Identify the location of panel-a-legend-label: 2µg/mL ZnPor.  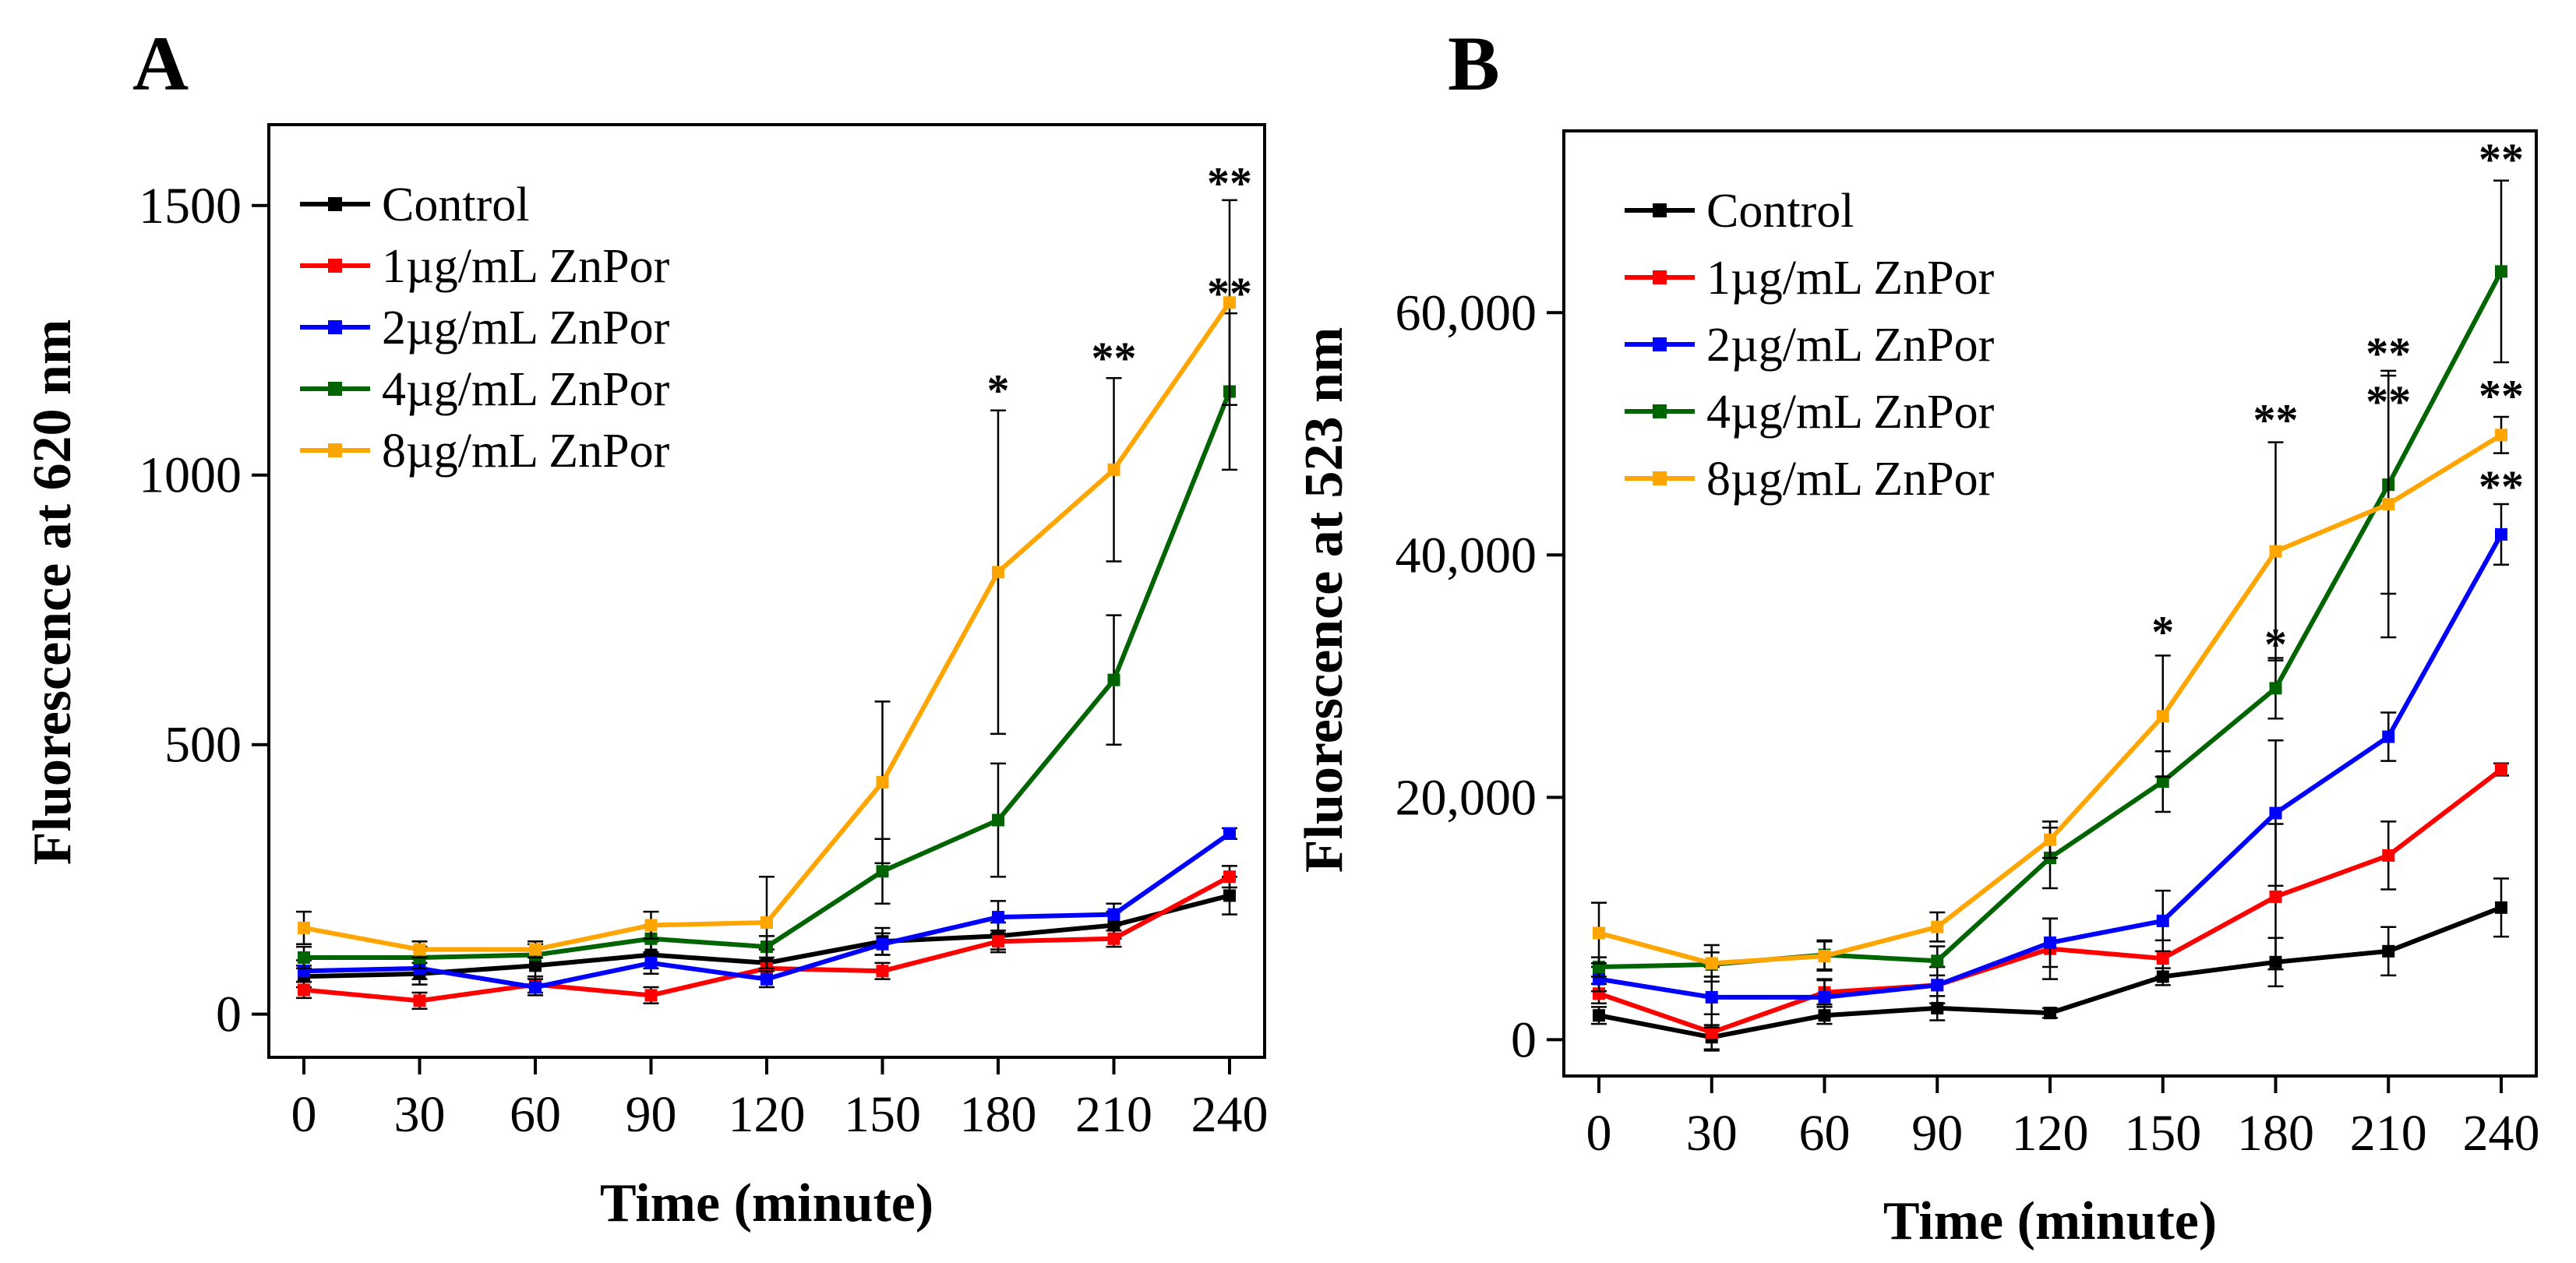
(526, 328).